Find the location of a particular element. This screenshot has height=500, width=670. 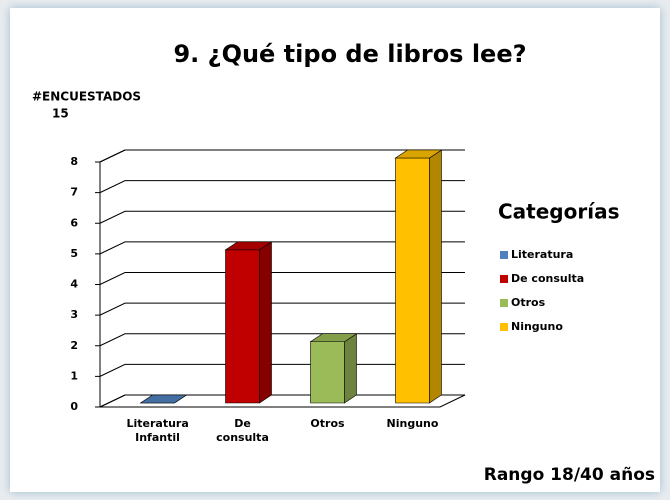

y-tick-label: 6 is located at coordinates (74, 222).